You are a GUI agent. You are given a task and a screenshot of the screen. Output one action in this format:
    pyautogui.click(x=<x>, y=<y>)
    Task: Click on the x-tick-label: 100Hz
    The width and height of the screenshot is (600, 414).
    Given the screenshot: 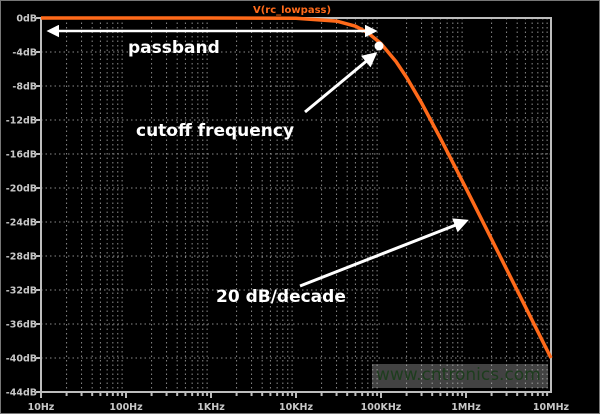 What is the action you would take?
    pyautogui.click(x=126, y=407)
    